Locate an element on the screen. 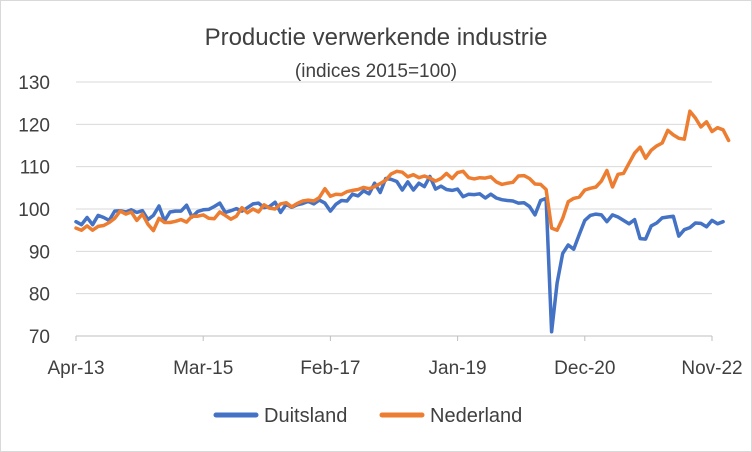 The image size is (752, 452). x-axis-tick-labels: Apr-13 Mar-15 Feb-17 Jan-19 Dec-20 Nov-22 is located at coordinates (394, 368).